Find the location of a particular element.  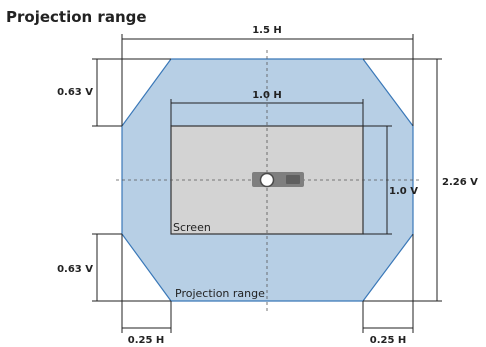

left-offset-label: 0.25 H is located at coordinates (146, 340).